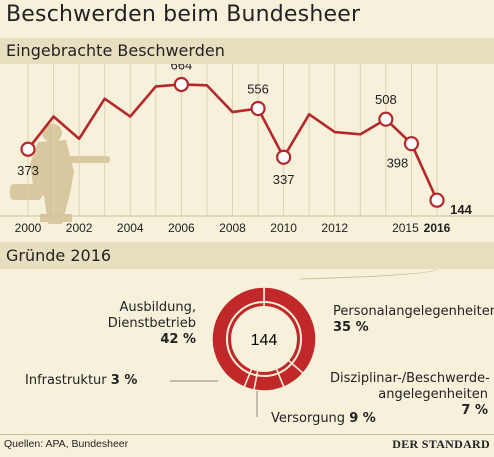 The height and width of the screenshot is (457, 494). I want to click on donut-inner-ring, so click(264, 339).